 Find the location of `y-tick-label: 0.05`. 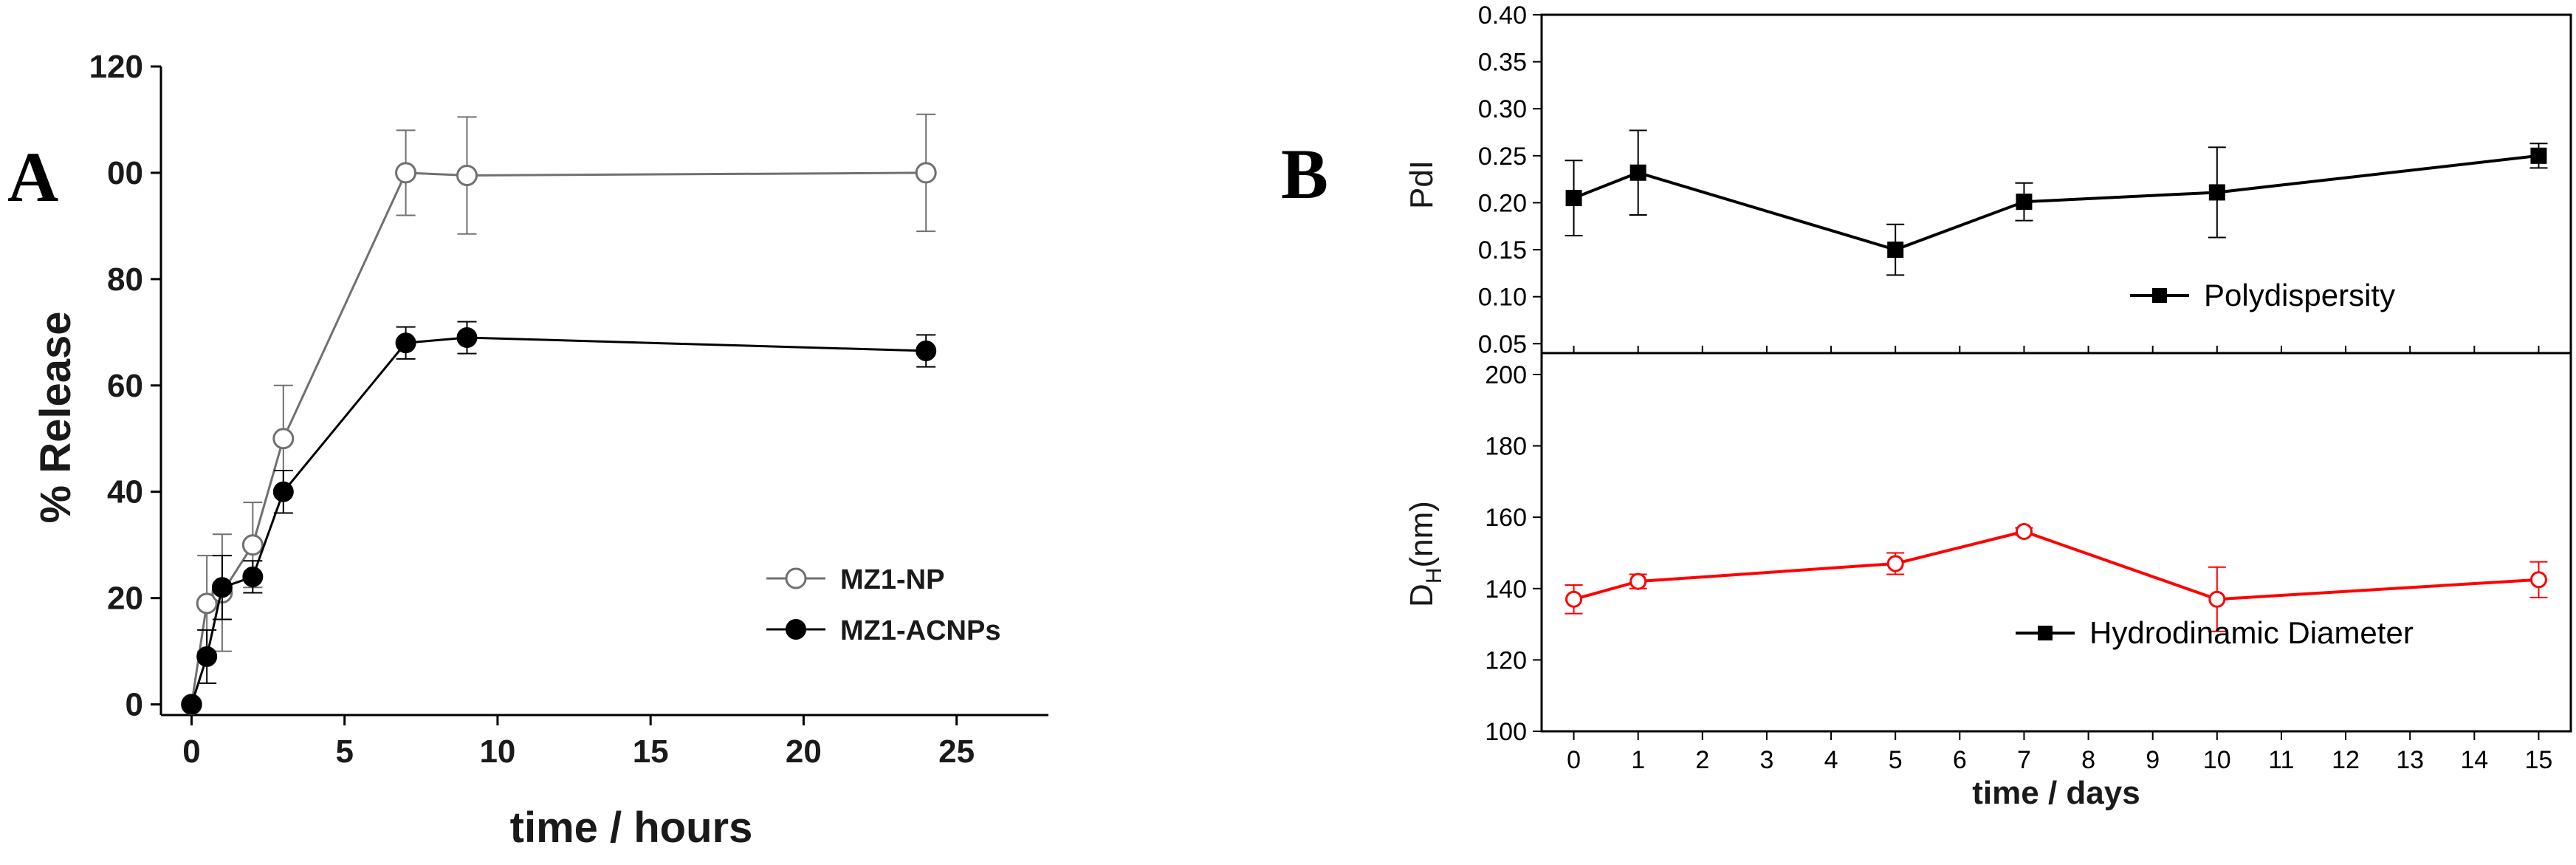

y-tick-label: 0.05 is located at coordinates (1502, 344).